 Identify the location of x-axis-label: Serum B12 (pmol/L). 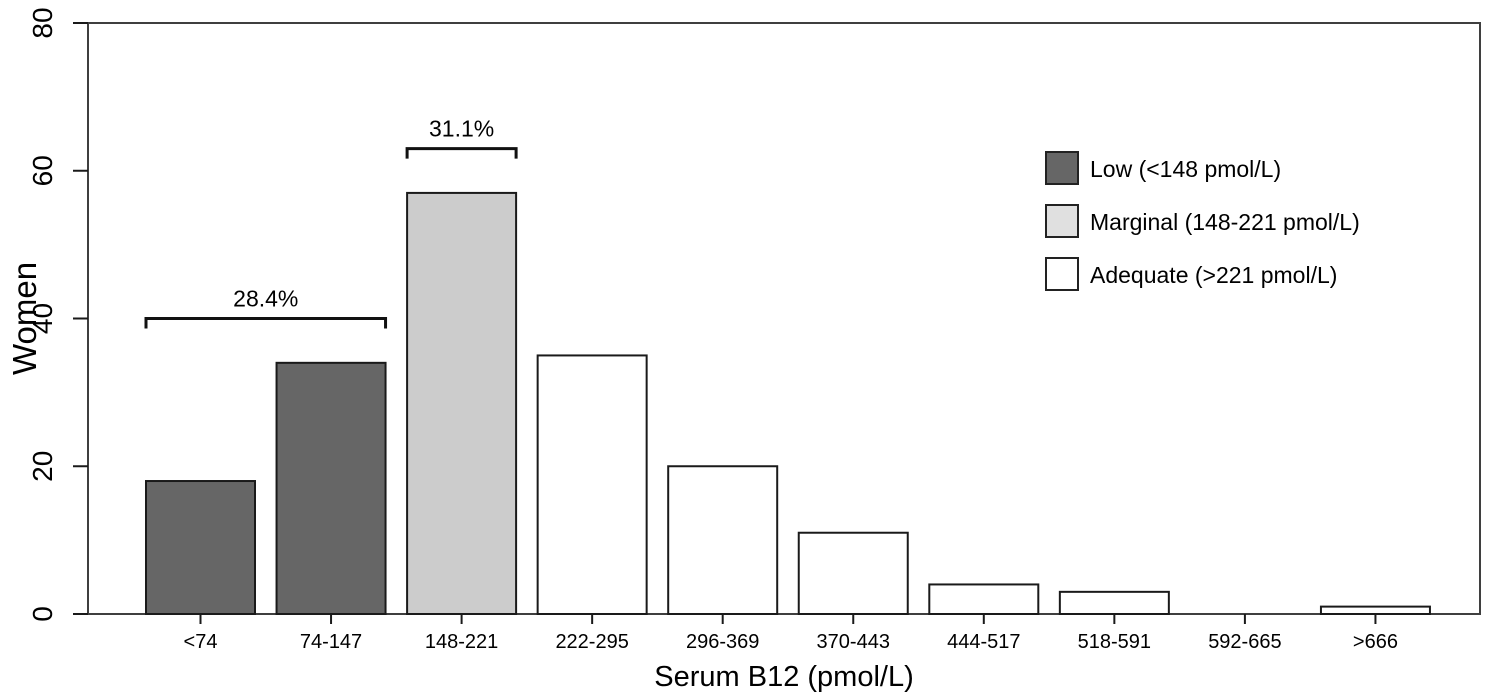
(784, 677).